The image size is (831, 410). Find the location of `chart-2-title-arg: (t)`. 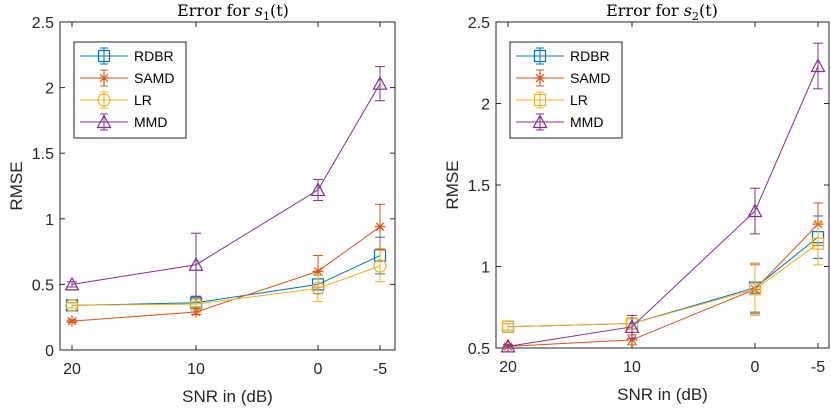

chart-2-title-arg: (t) is located at coordinates (708, 10).